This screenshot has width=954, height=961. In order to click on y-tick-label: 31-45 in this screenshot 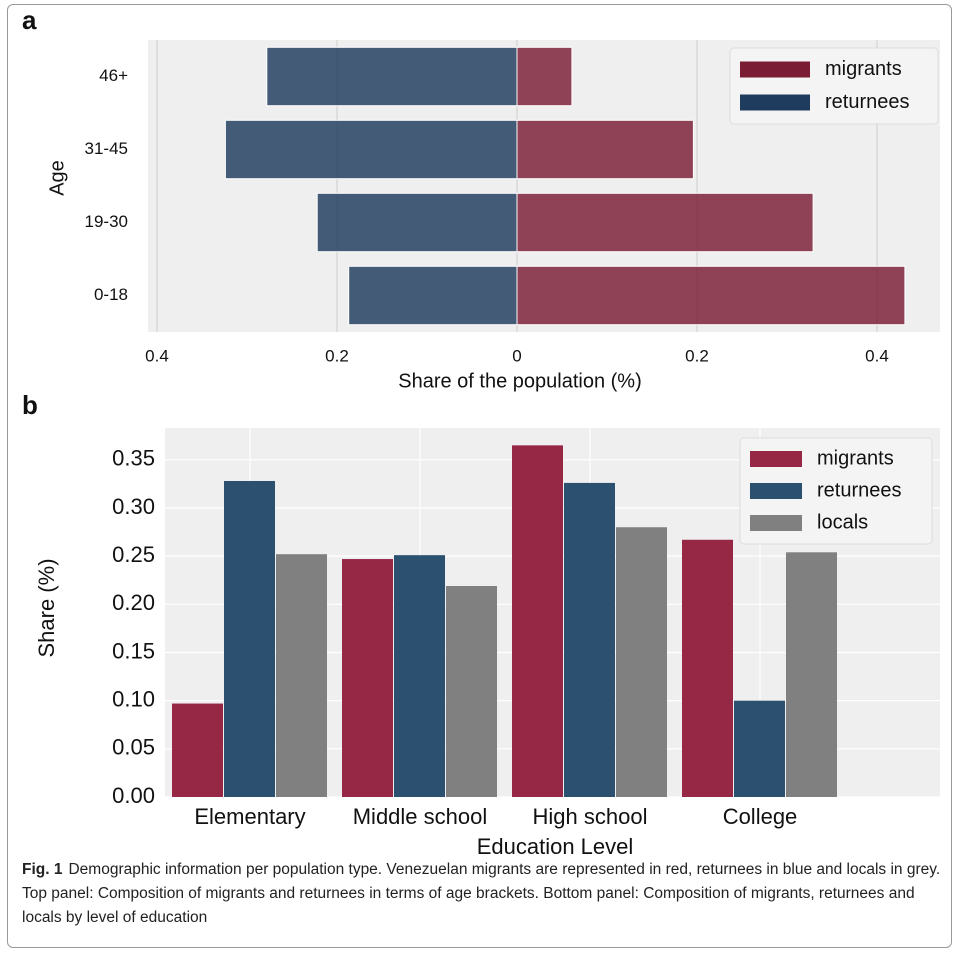, I will do `click(106, 148)`.